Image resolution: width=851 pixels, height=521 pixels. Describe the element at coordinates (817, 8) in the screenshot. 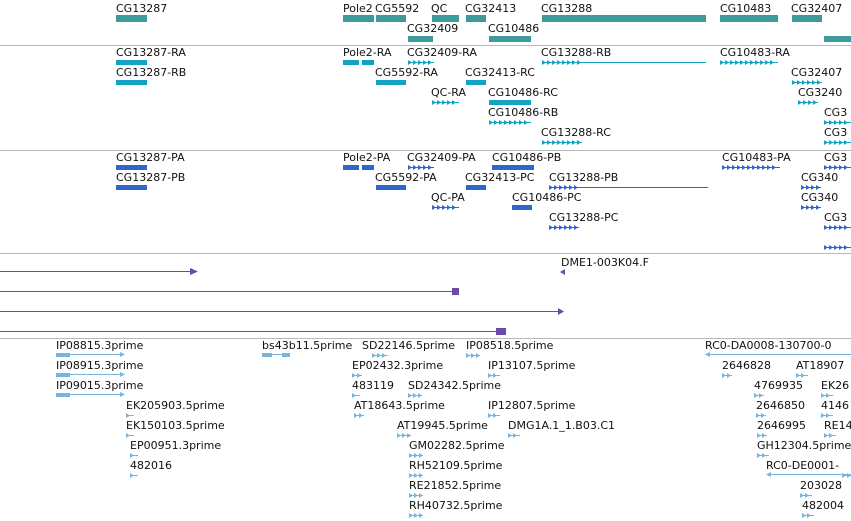

I see `feature-label: CG32407` at that location.